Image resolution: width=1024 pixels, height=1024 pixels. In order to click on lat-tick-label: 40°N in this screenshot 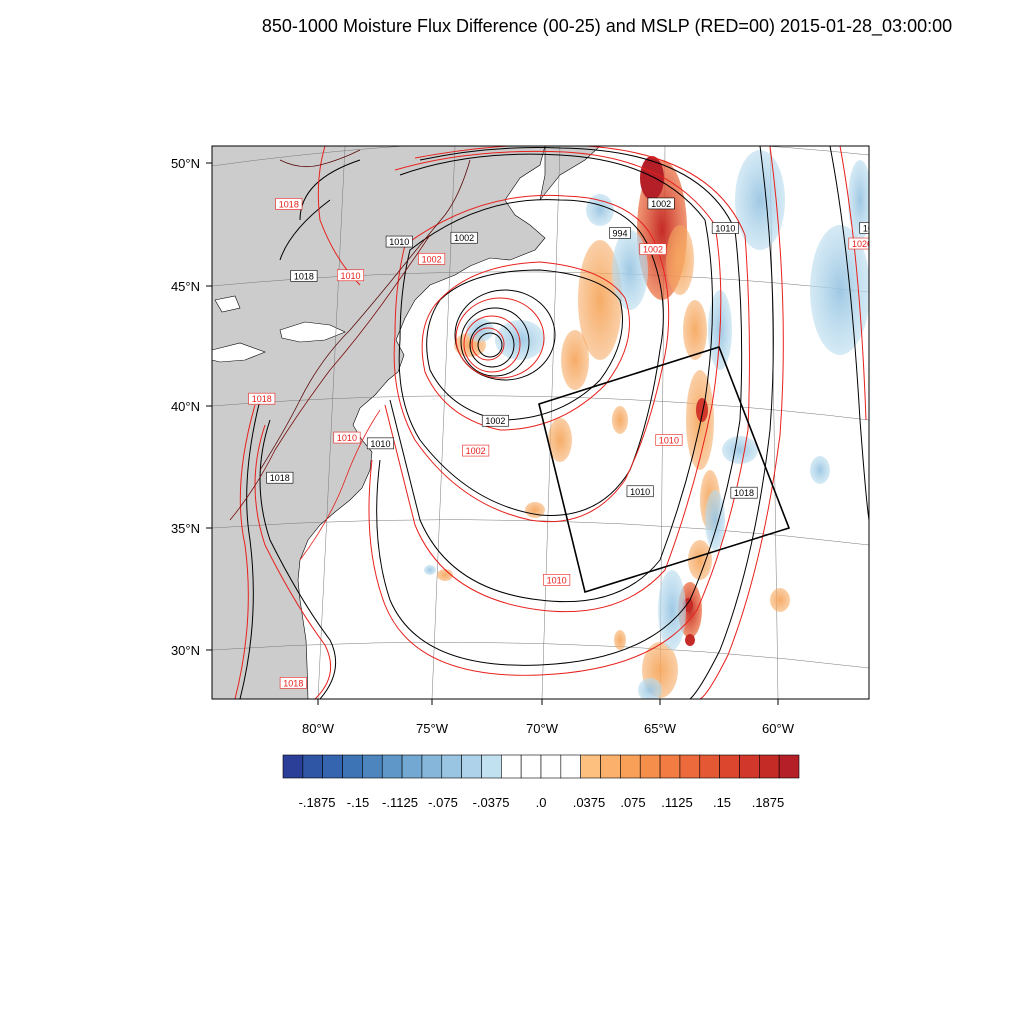, I will do `click(185, 406)`.